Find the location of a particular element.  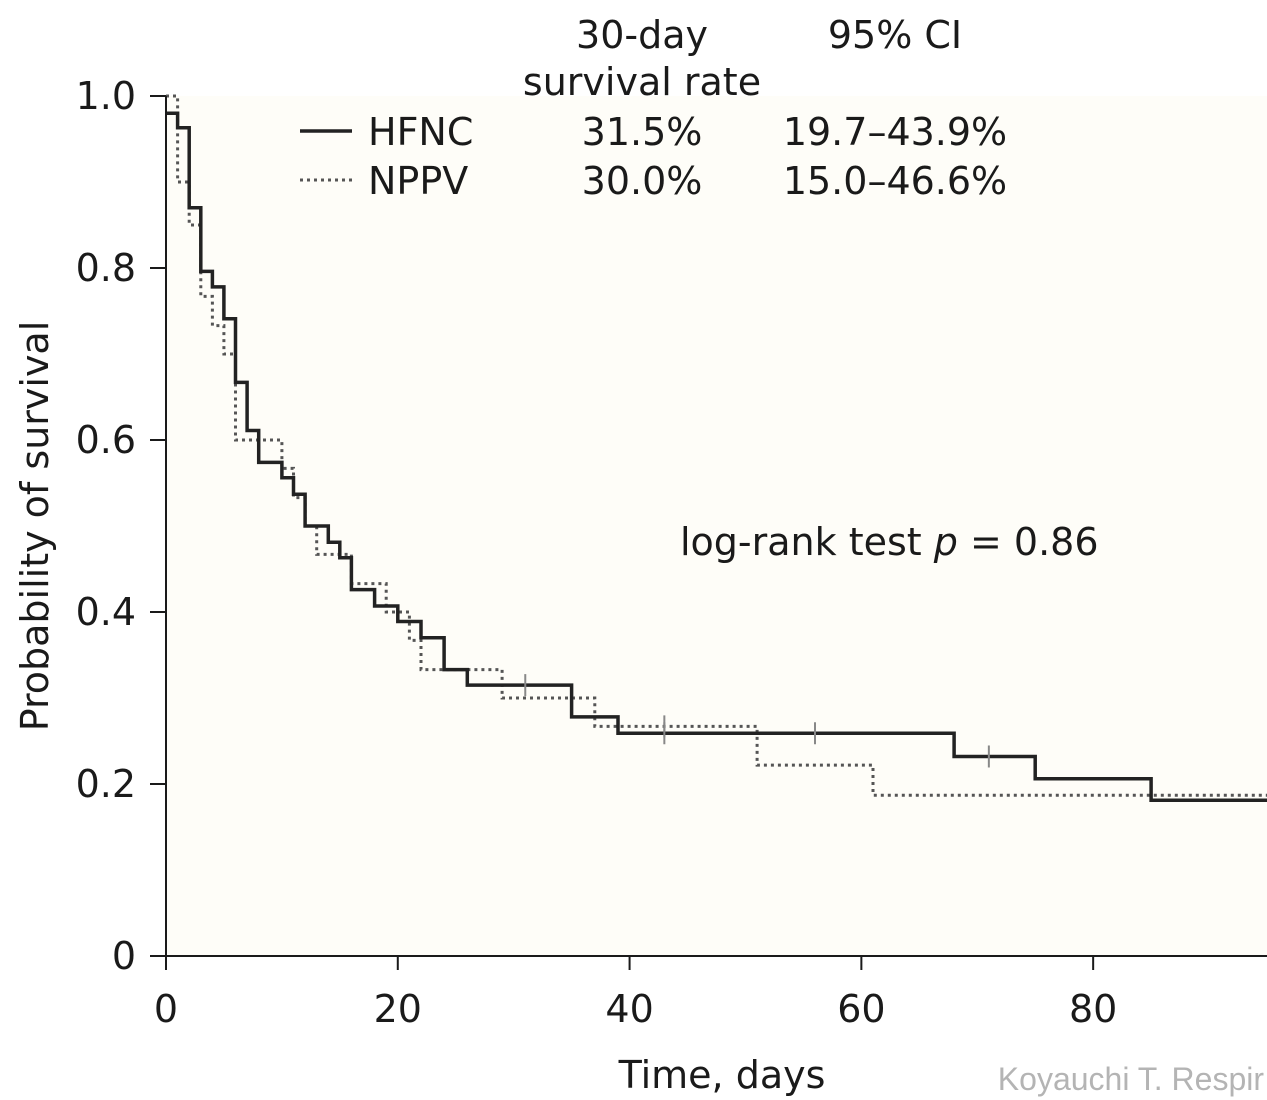

x-tick-label: 0 is located at coordinates (166, 1009).